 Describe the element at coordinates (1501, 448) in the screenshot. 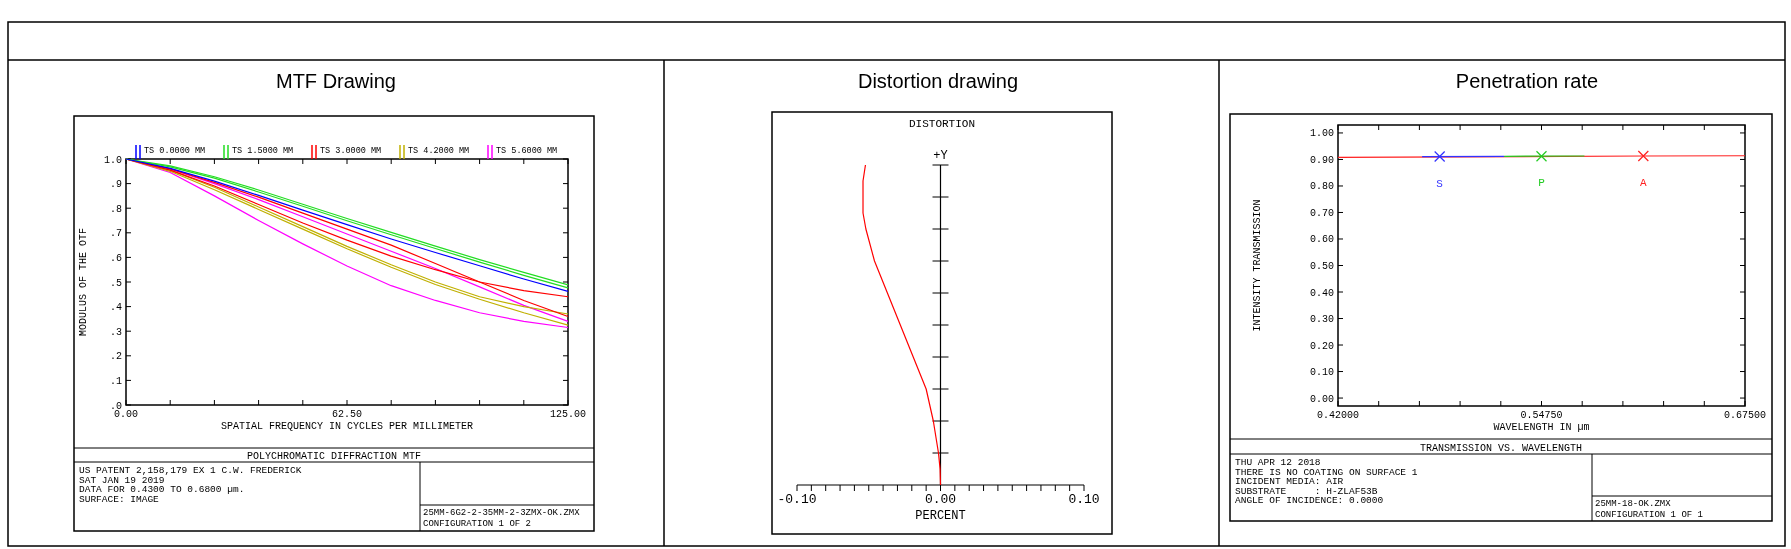

I see `text: TRANSMISSION VS. WAVELENGTH` at that location.